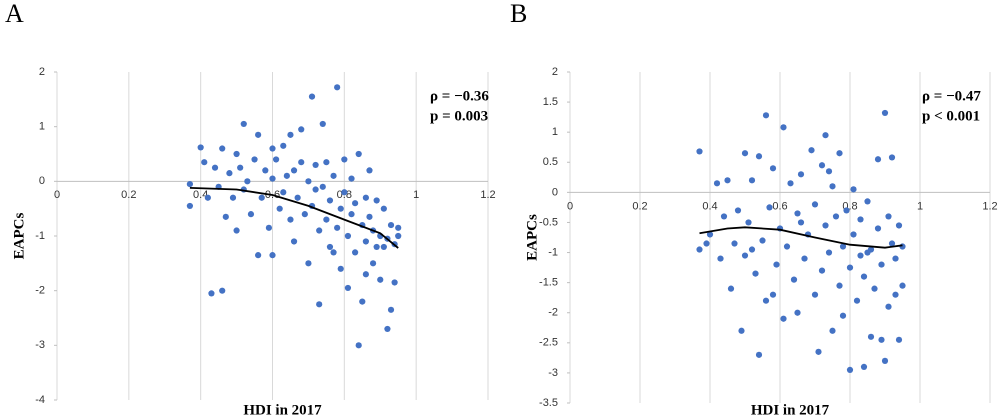 Image resolution: width=1000 pixels, height=420 pixels. What do you see at coordinates (40, 345) in the screenshot?
I see `y-tick-label: -3` at bounding box center [40, 345].